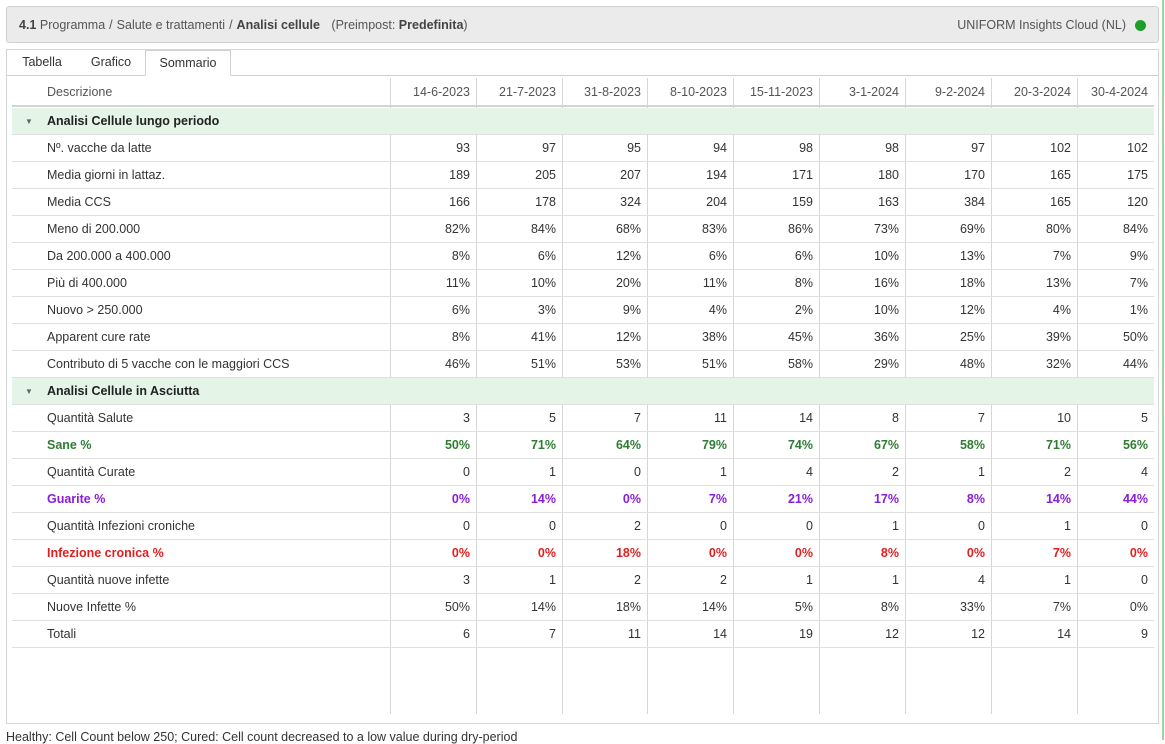 Image resolution: width=1165 pixels, height=744 pixels. I want to click on table-cell: 33%, so click(972, 607).